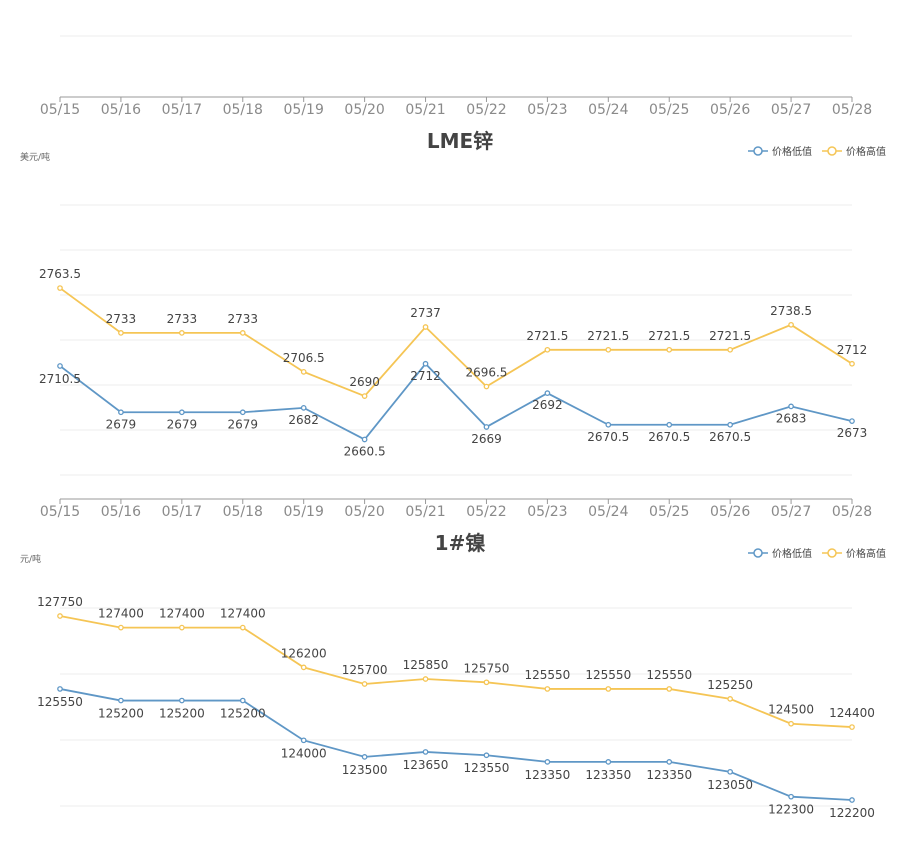 The height and width of the screenshot is (848, 916). What do you see at coordinates (182, 714) in the screenshot?
I see `data-label: 125200` at bounding box center [182, 714].